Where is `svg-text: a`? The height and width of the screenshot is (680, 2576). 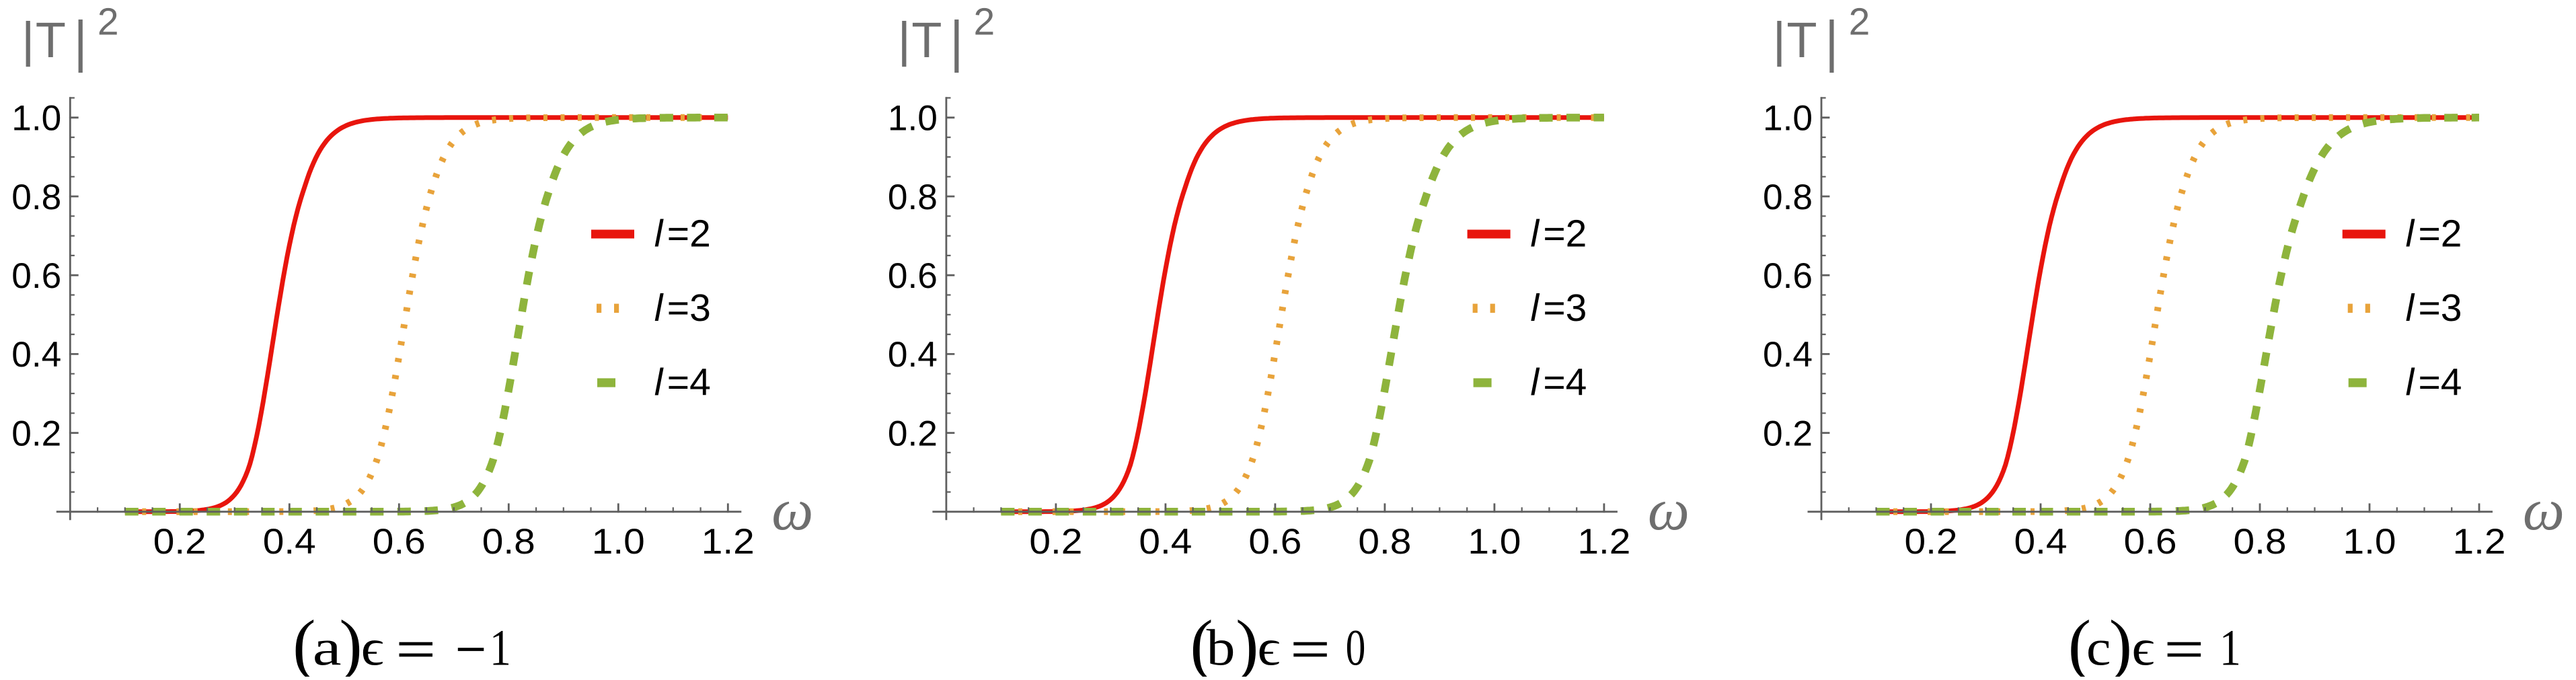
svg-text: a is located at coordinates (327, 647).